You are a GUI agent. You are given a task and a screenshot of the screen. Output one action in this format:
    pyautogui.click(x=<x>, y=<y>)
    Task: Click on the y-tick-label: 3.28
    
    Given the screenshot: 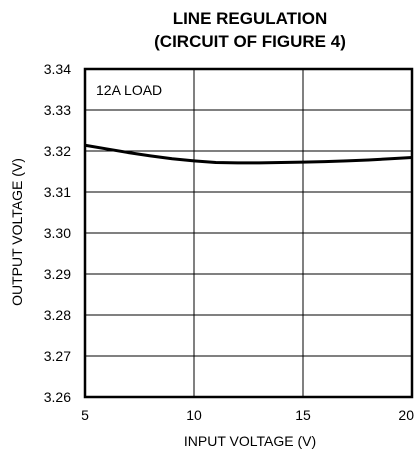 What is the action you would take?
    pyautogui.click(x=57, y=315)
    